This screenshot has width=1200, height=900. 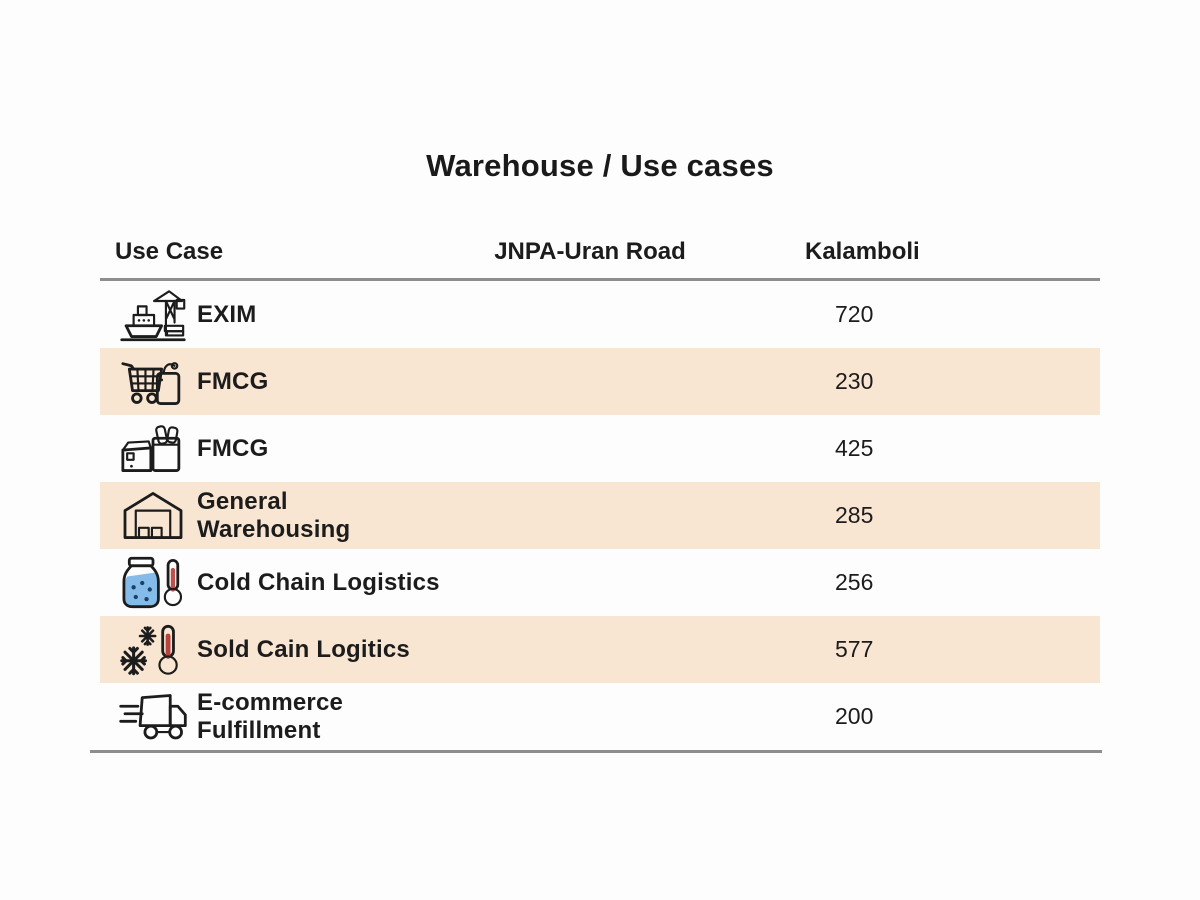 I want to click on table-row: EXIM 720, so click(x=600, y=314).